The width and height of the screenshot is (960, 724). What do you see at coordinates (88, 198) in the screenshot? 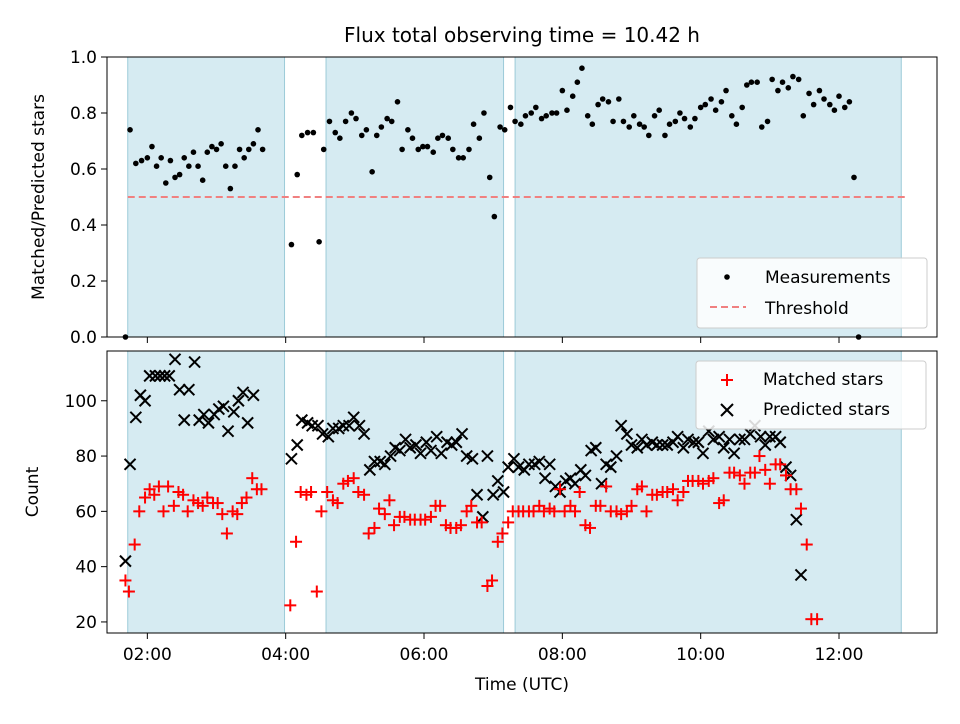
I see `ratio-y-axis: 0.0 0.2 0.4 0.6 0.8 1.0` at bounding box center [88, 198].